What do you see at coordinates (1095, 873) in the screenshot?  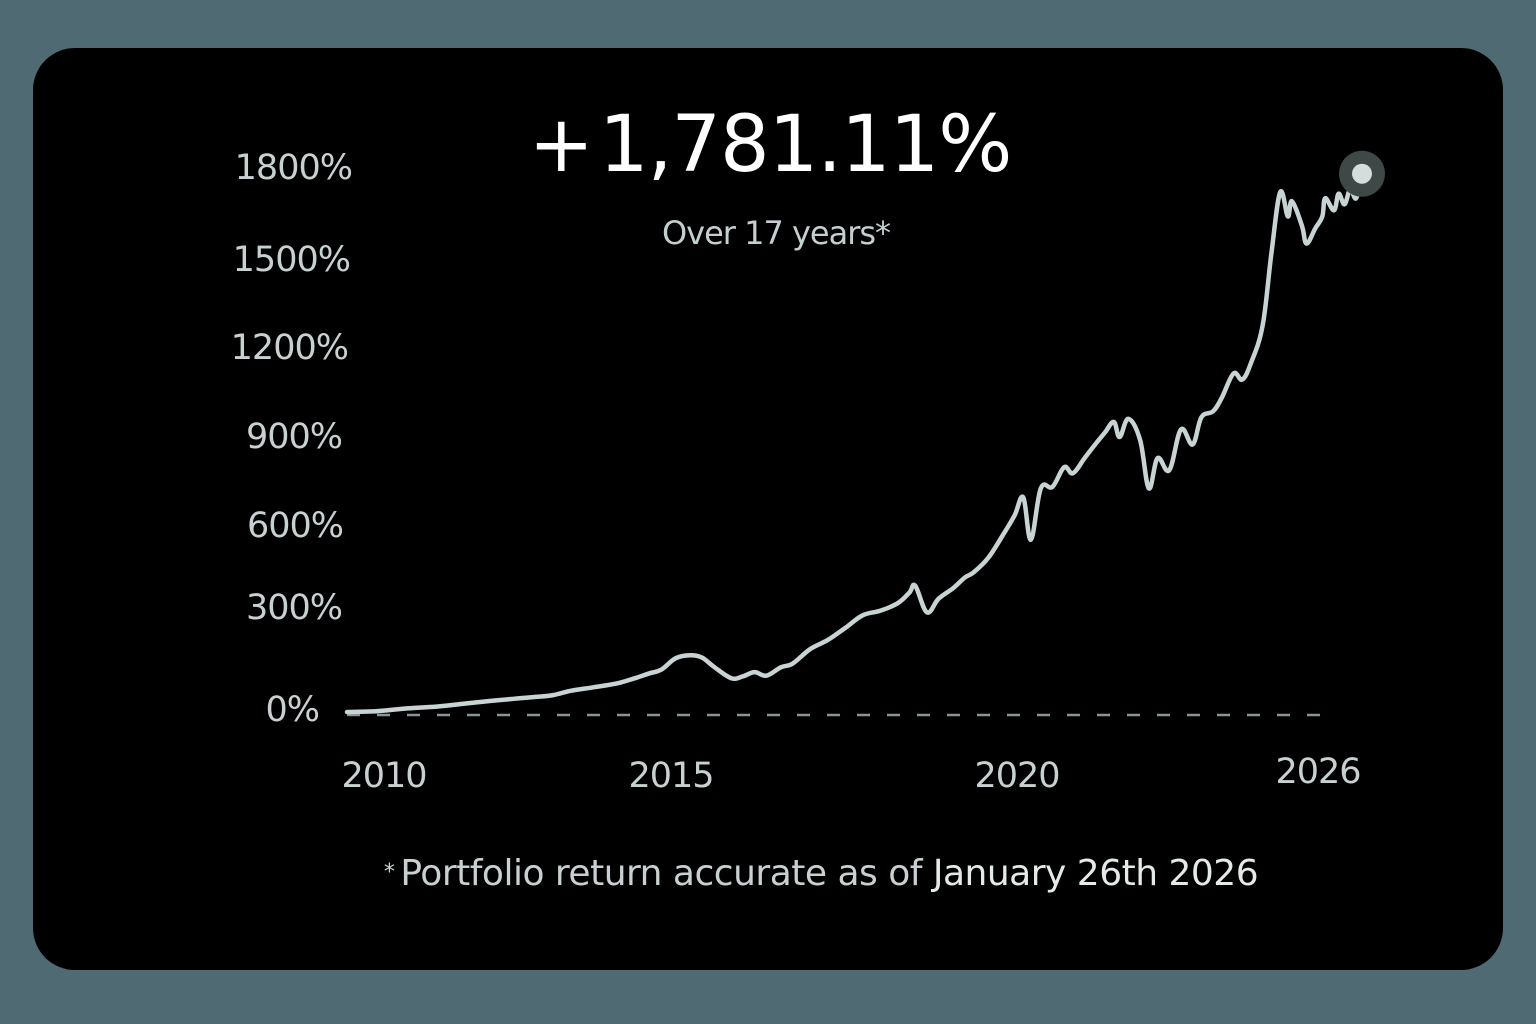 I see `footnote-date: January 26th 2026` at bounding box center [1095, 873].